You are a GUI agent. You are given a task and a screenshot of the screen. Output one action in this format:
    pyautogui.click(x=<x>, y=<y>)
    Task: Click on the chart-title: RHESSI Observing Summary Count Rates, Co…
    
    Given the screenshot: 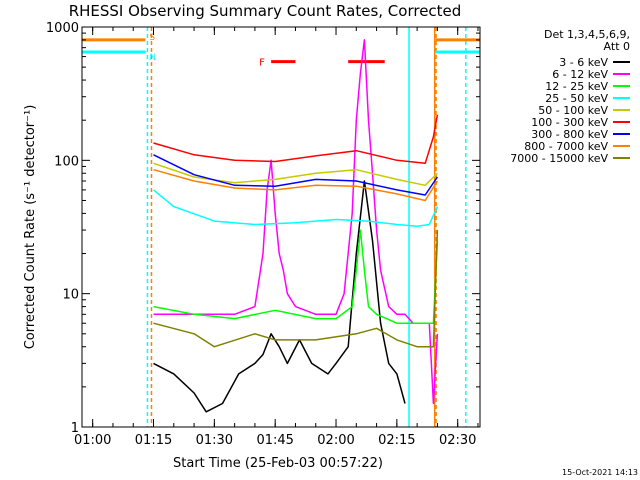 What is the action you would take?
    pyautogui.click(x=265, y=11)
    